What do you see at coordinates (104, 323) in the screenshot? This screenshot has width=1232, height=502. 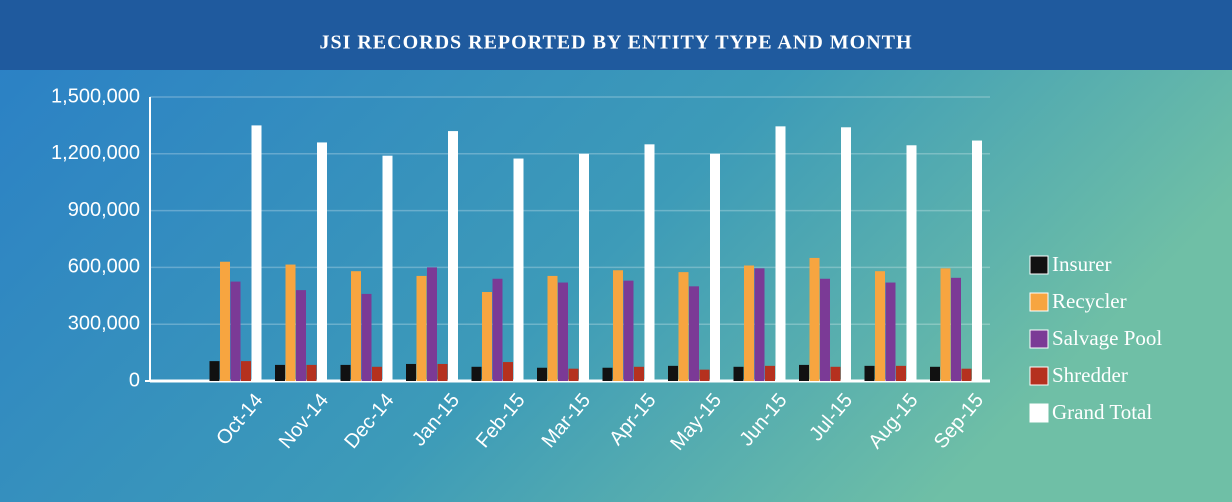 I see `y-tick-label: 300,000` at bounding box center [104, 323].